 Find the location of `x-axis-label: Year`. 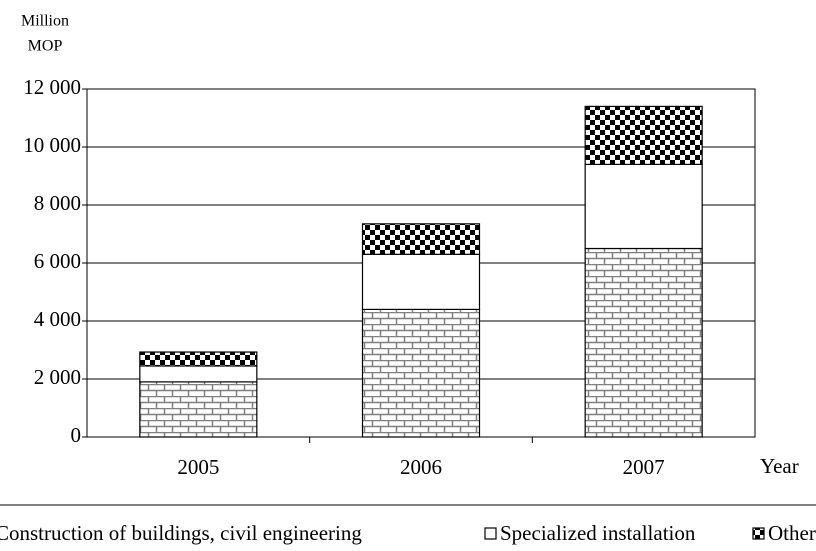

x-axis-label: Year is located at coordinates (779, 466).